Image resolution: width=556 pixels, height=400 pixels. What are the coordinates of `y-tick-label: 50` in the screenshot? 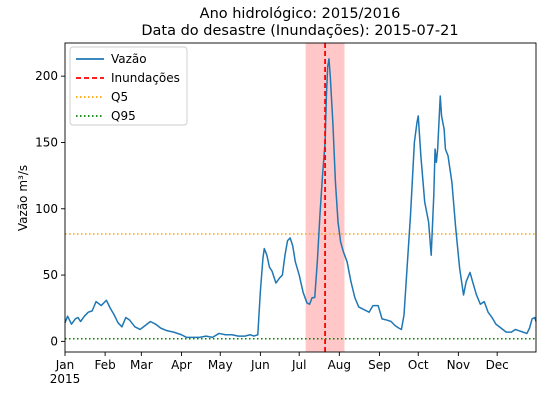 It's located at (50, 275).